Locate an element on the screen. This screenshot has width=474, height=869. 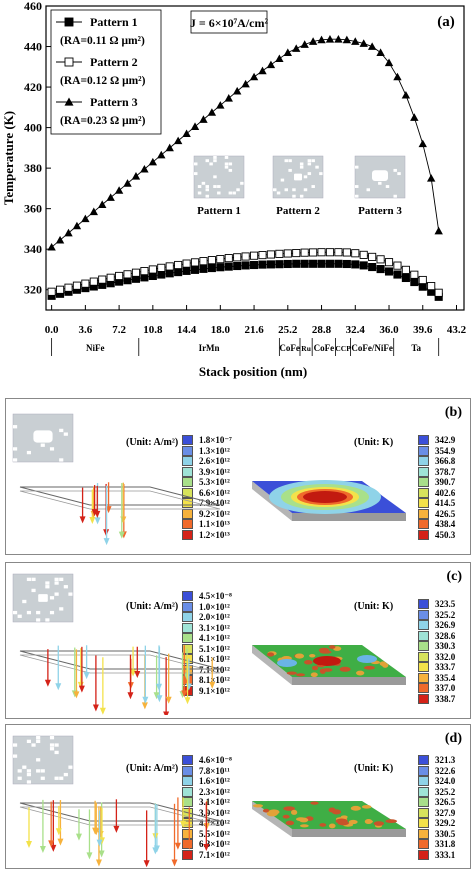
x-tick-label: 14.4 is located at coordinates (187, 330).